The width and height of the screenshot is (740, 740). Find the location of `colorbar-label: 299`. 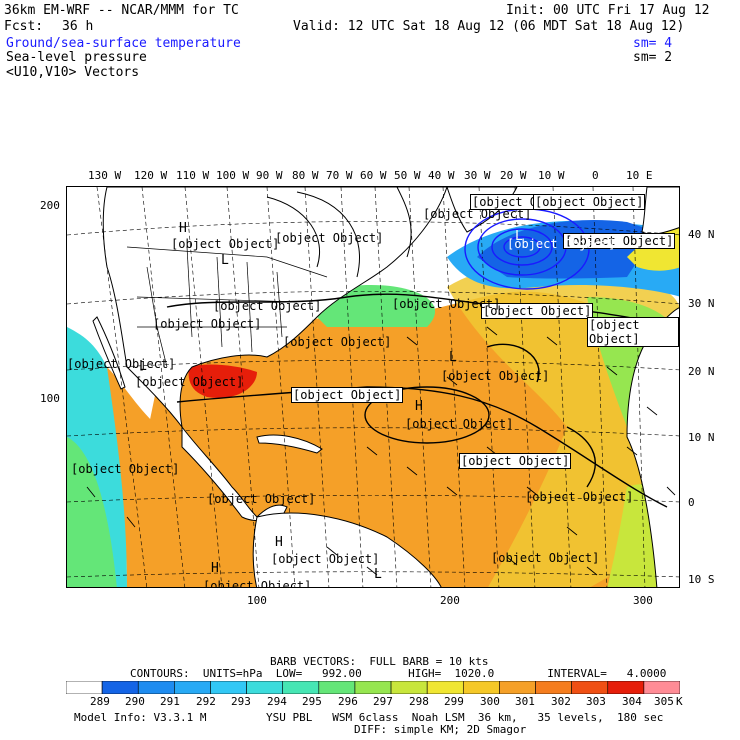

colorbar-label: 299 is located at coordinates (454, 701).